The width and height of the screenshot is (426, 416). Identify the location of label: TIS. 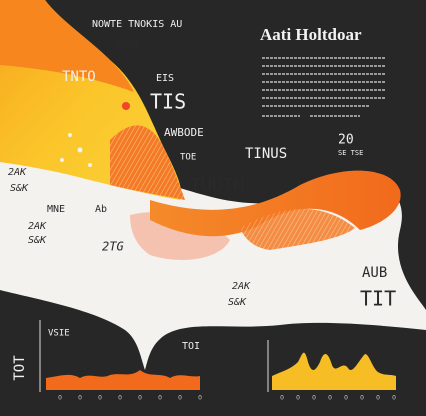
(168, 102).